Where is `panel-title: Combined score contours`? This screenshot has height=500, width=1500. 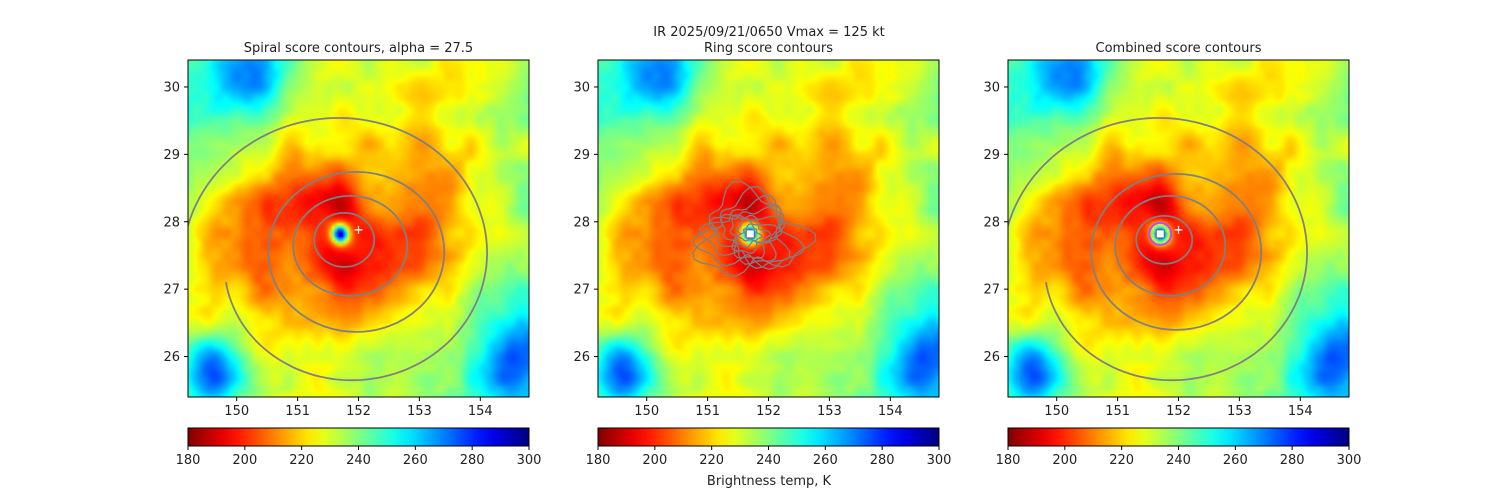
panel-title: Combined score contours is located at coordinates (1179, 48).